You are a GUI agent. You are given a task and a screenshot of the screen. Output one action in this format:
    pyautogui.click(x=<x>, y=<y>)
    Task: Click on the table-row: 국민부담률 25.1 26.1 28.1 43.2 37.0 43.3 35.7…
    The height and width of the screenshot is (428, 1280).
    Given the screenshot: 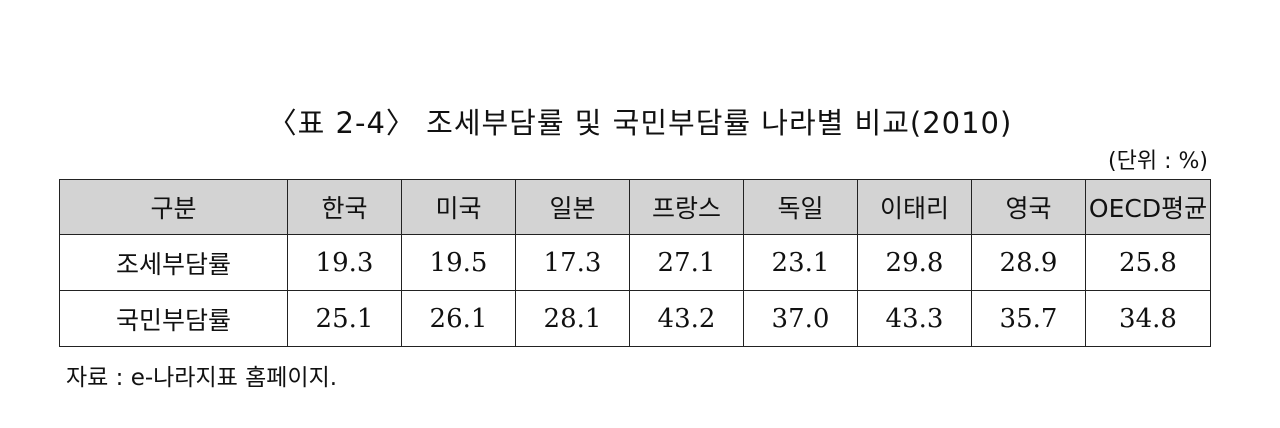 What is the action you would take?
    pyautogui.click(x=635, y=318)
    